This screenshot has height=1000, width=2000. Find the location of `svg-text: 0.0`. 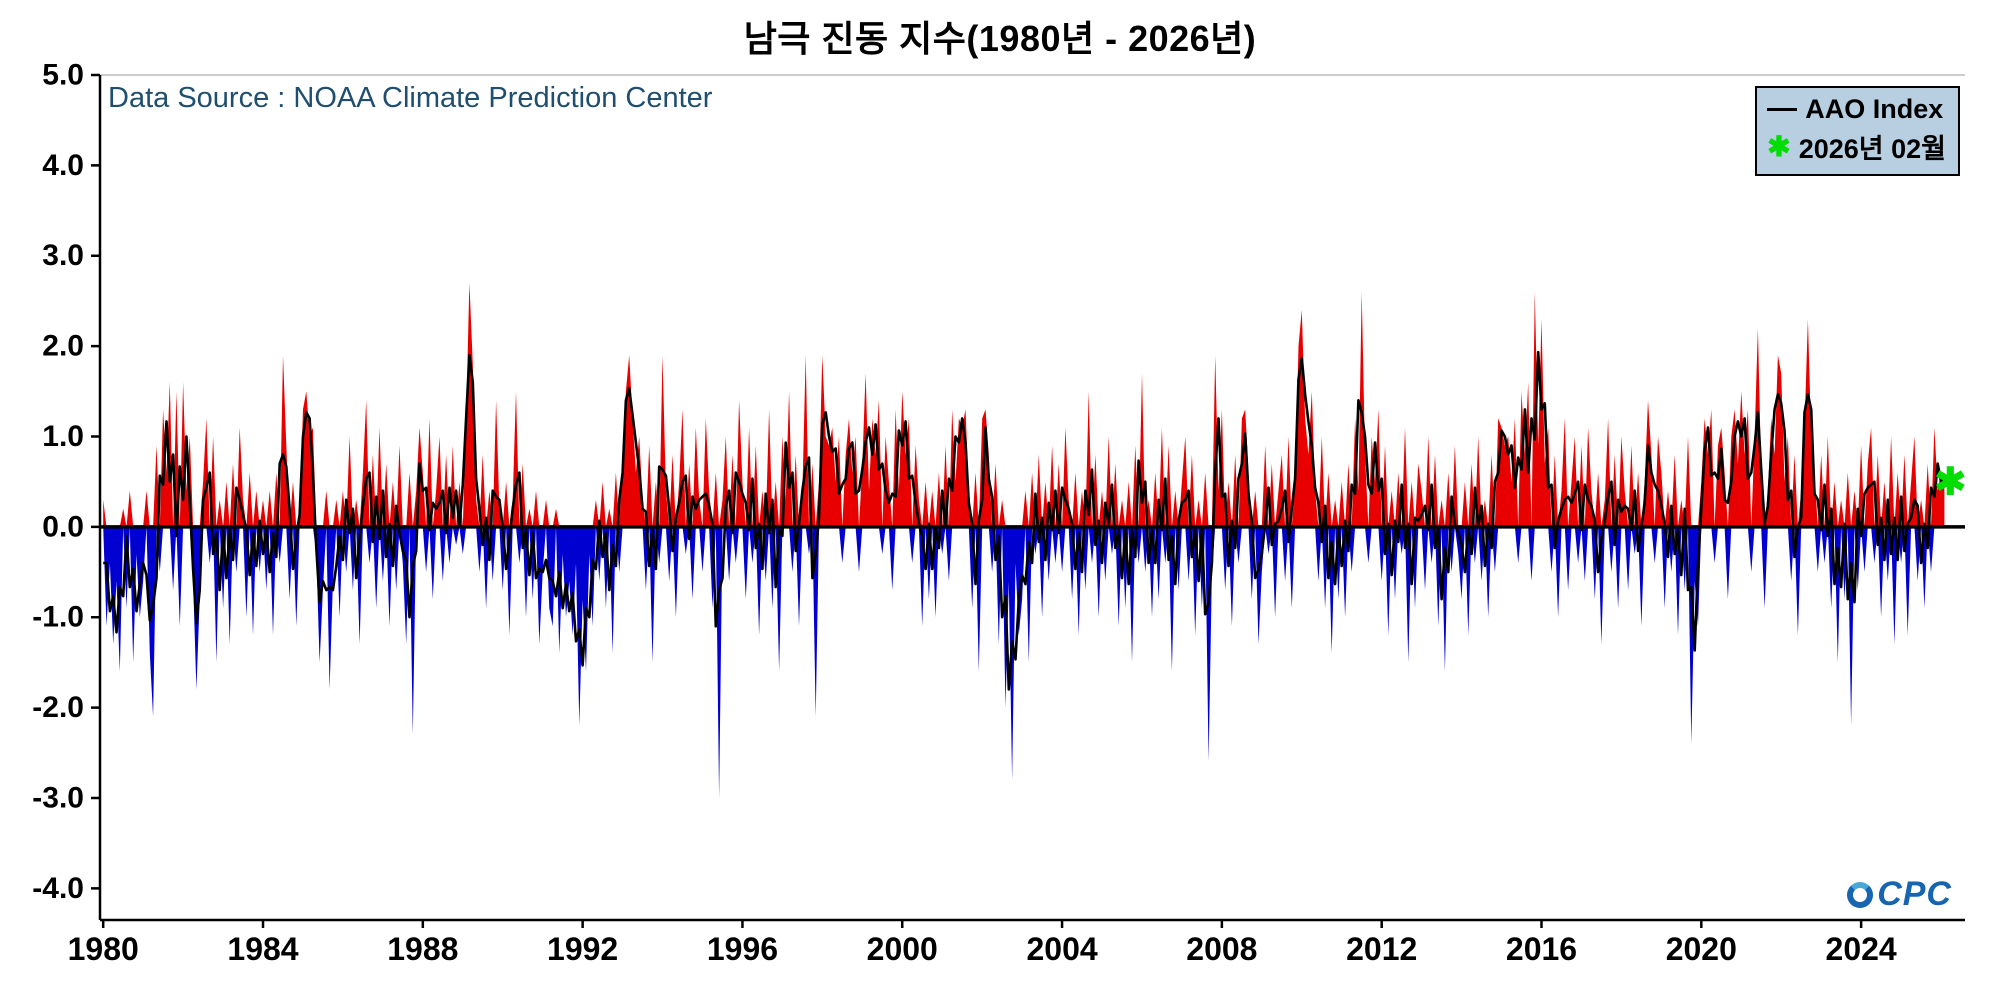

svg-text: 0.0 is located at coordinates (63, 526).